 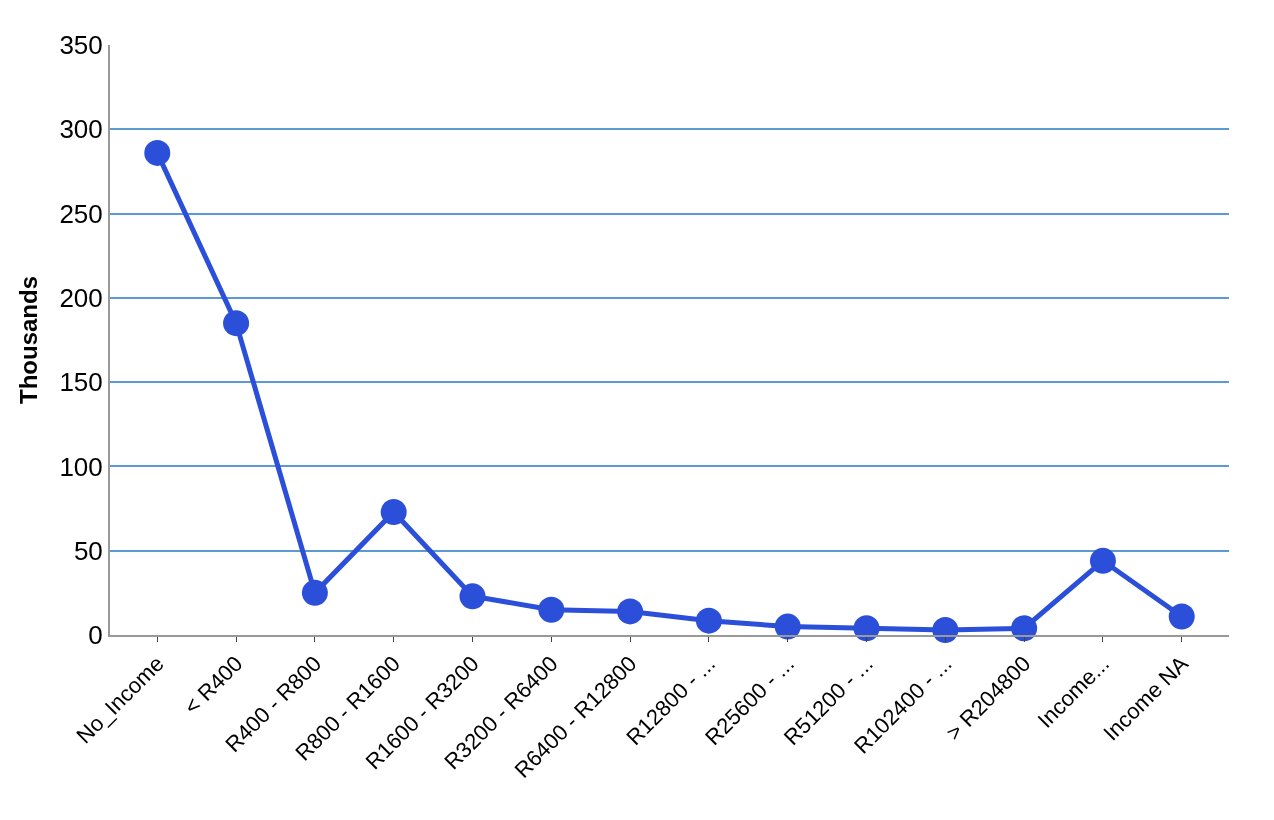 What do you see at coordinates (88, 550) in the screenshot?
I see `y-tick-label: 50` at bounding box center [88, 550].